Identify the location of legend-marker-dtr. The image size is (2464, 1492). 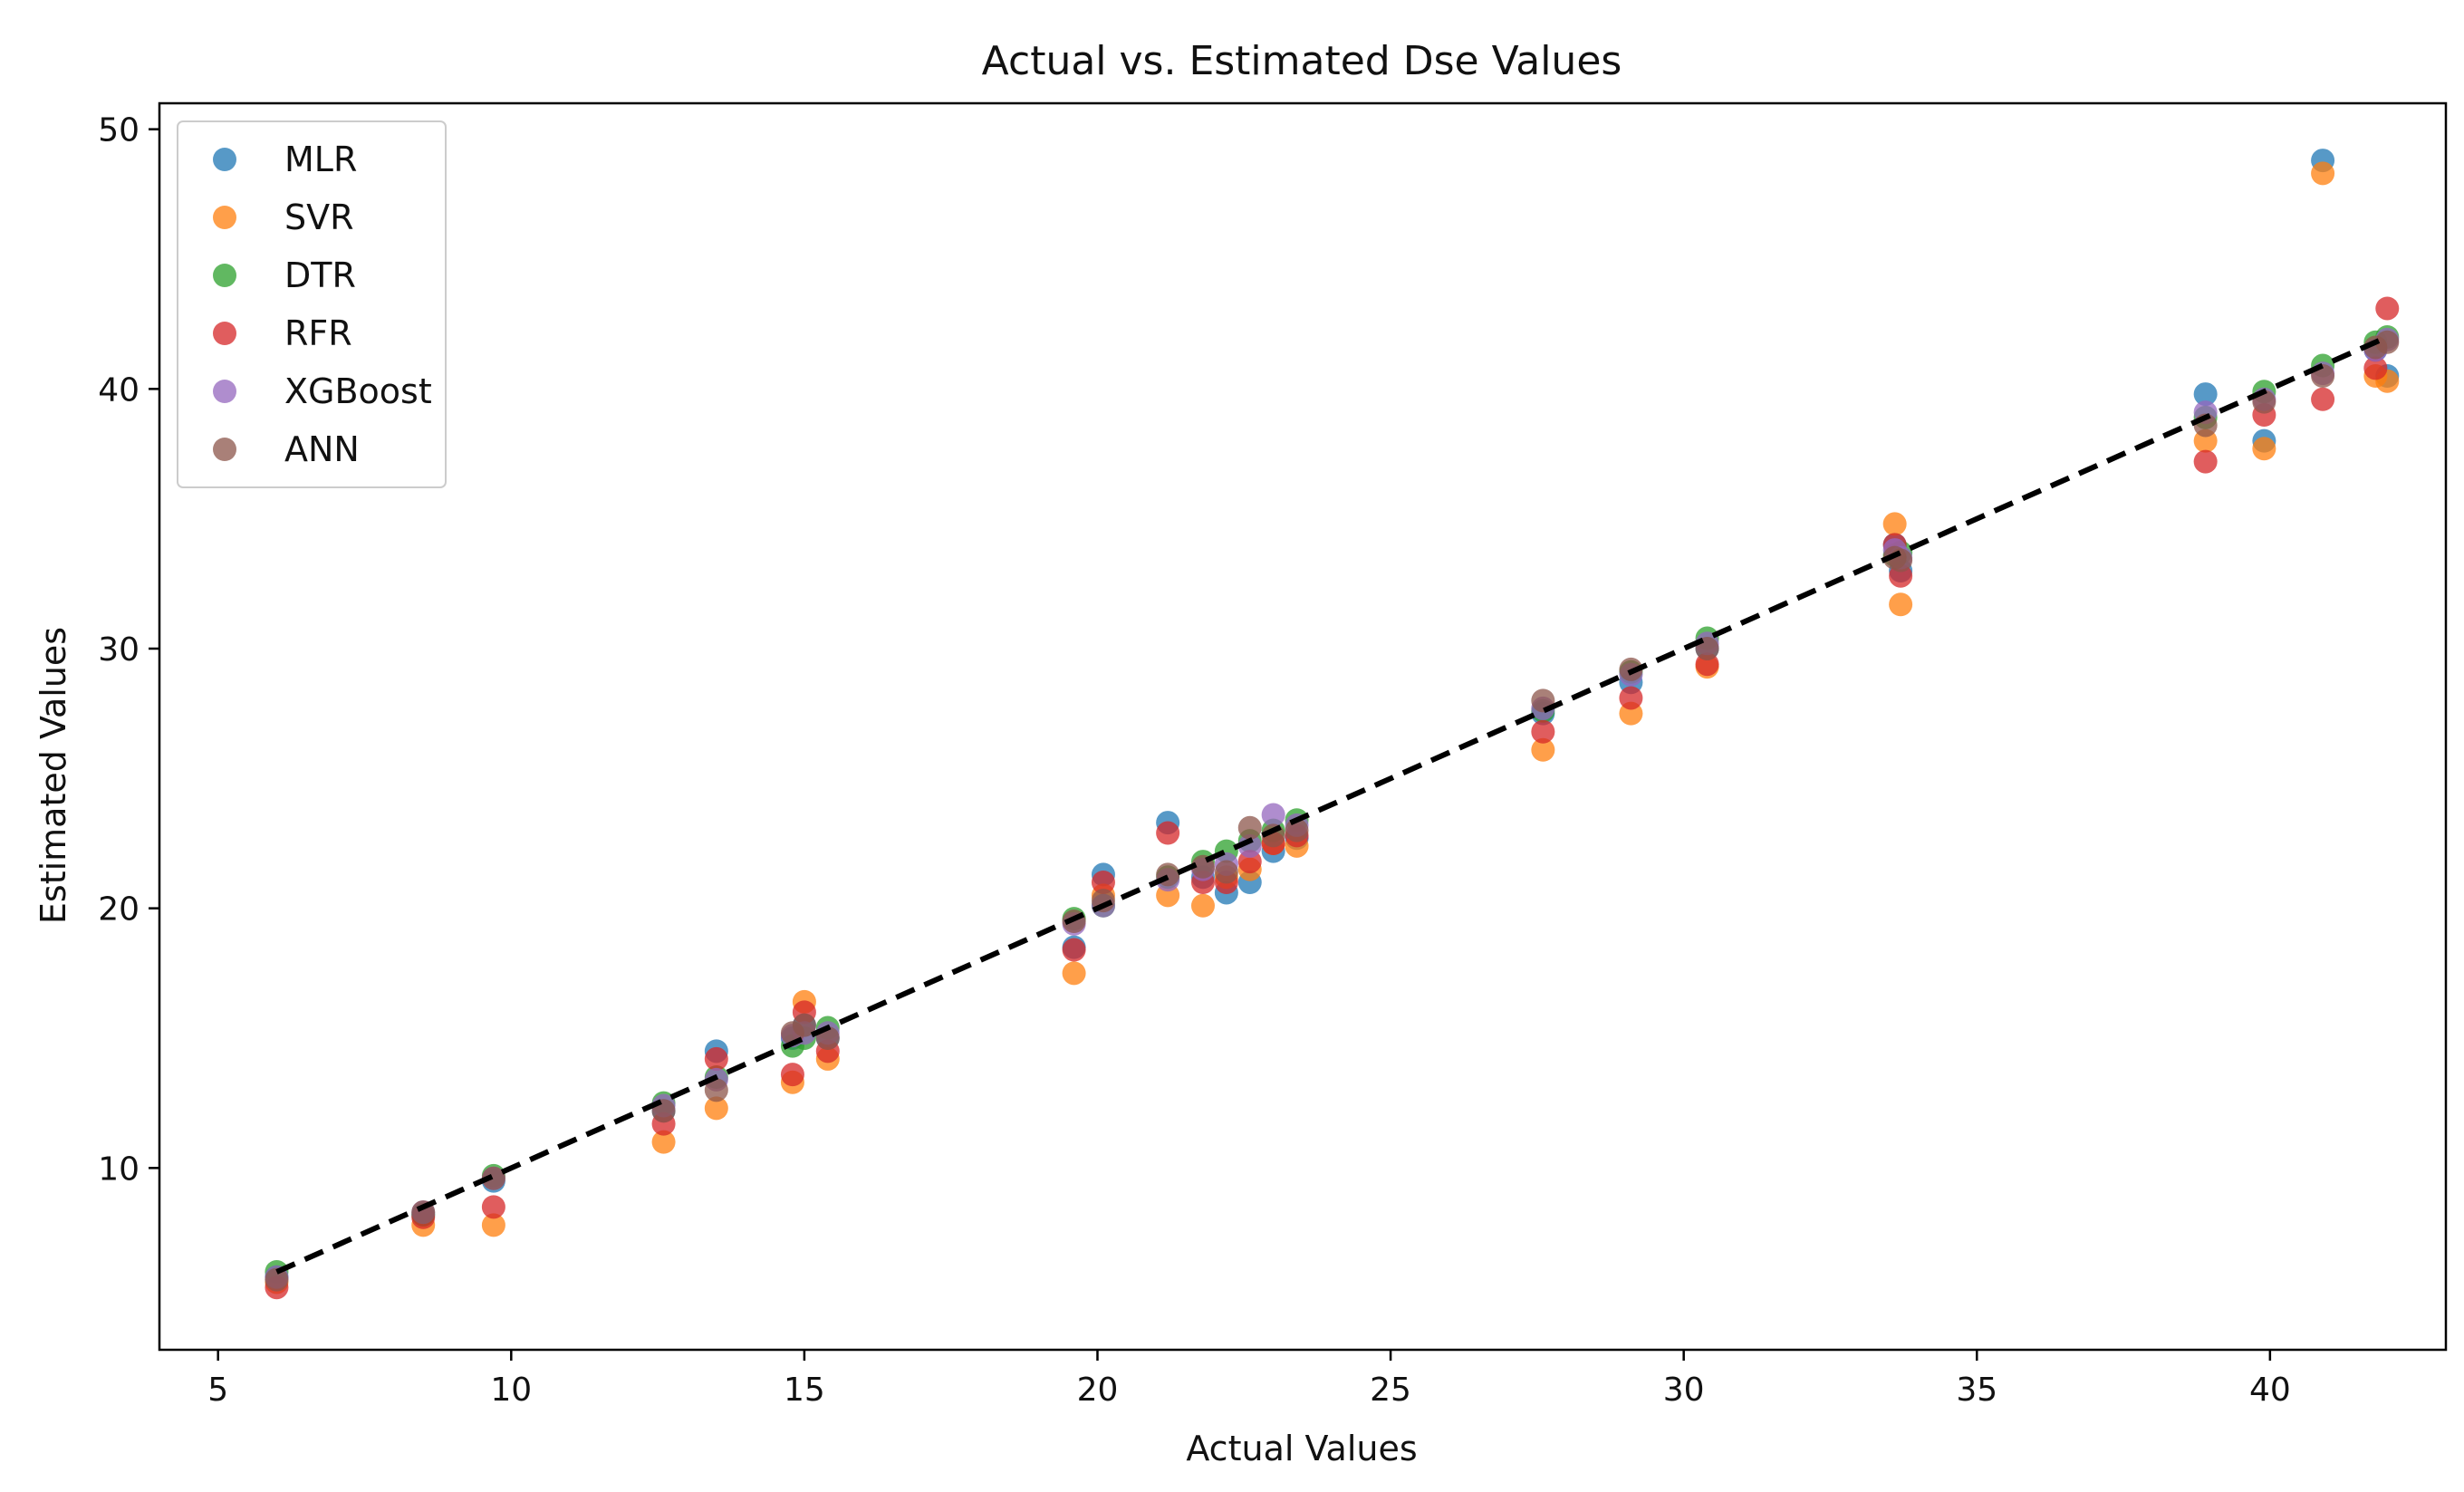
(224, 275).